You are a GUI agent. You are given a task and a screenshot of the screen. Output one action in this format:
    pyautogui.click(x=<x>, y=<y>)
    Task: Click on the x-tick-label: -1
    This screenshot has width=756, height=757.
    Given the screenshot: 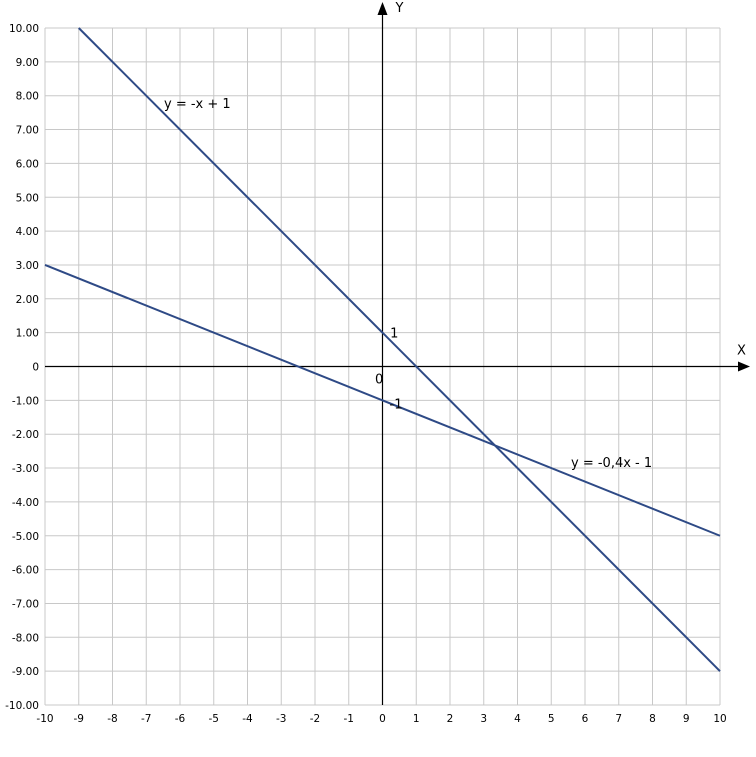 What is the action you would take?
    pyautogui.click(x=349, y=719)
    